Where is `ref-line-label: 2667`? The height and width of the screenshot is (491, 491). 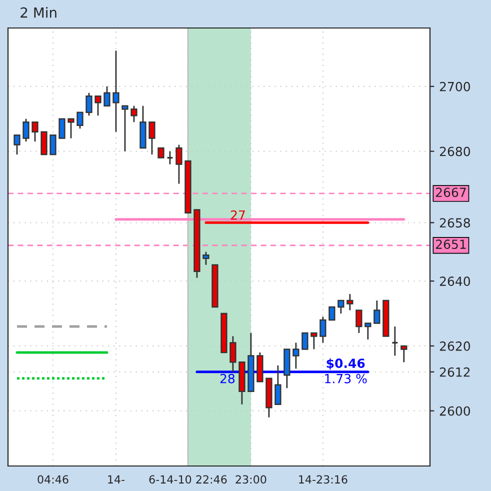
ref-line-label: 2667 is located at coordinates (451, 193).